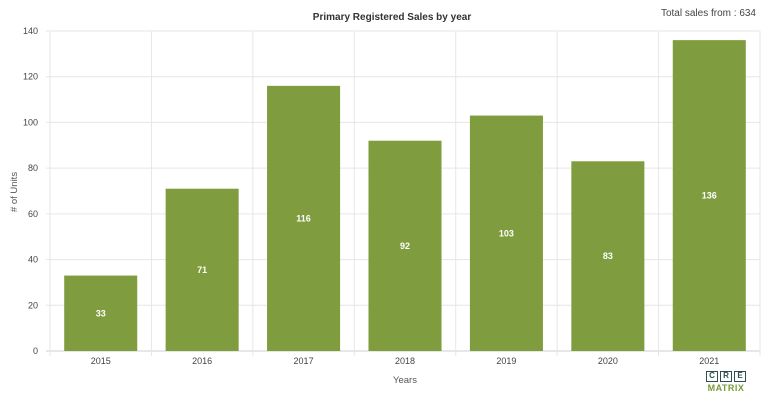 The image size is (763, 396). Describe the element at coordinates (392, 17) in the screenshot. I see `chart-title: Primary Registered Sales by year` at that location.